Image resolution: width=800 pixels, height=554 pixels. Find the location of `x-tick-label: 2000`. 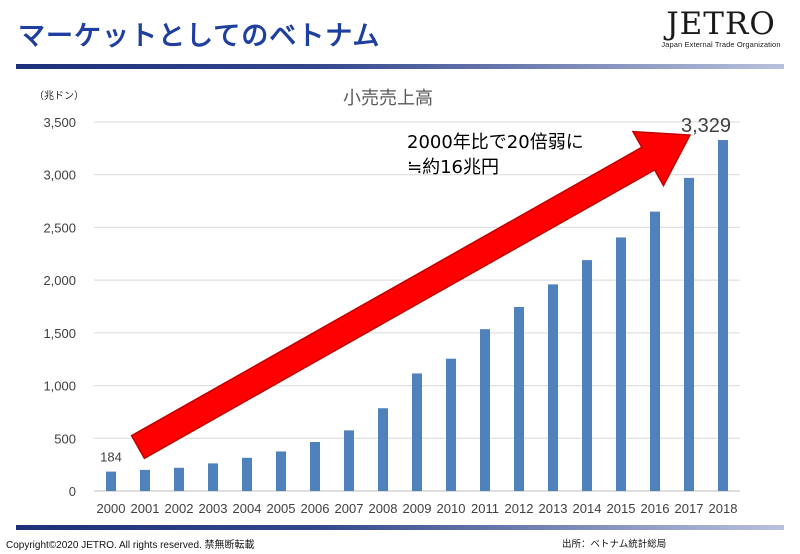

x-tick-label: 2000 is located at coordinates (111, 508).